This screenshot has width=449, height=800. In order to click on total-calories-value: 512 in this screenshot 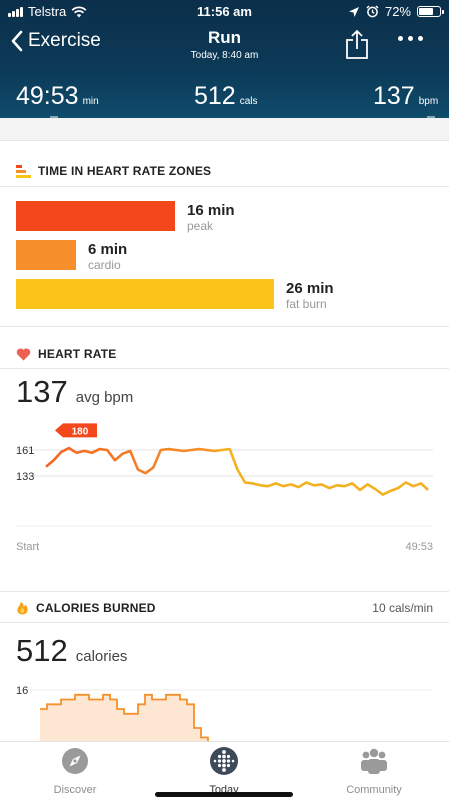, I will do `click(42, 650)`.